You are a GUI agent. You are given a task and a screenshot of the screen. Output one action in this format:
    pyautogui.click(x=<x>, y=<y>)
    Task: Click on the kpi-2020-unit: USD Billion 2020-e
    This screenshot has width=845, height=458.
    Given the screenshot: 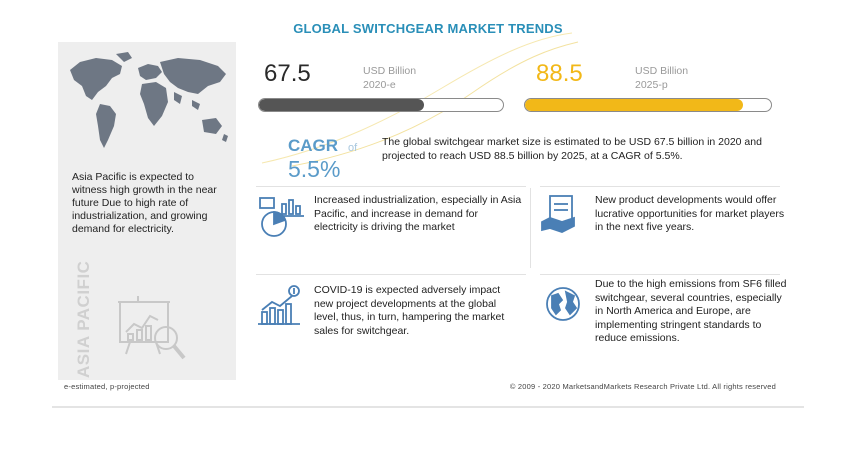 What is the action you would take?
    pyautogui.click(x=390, y=78)
    